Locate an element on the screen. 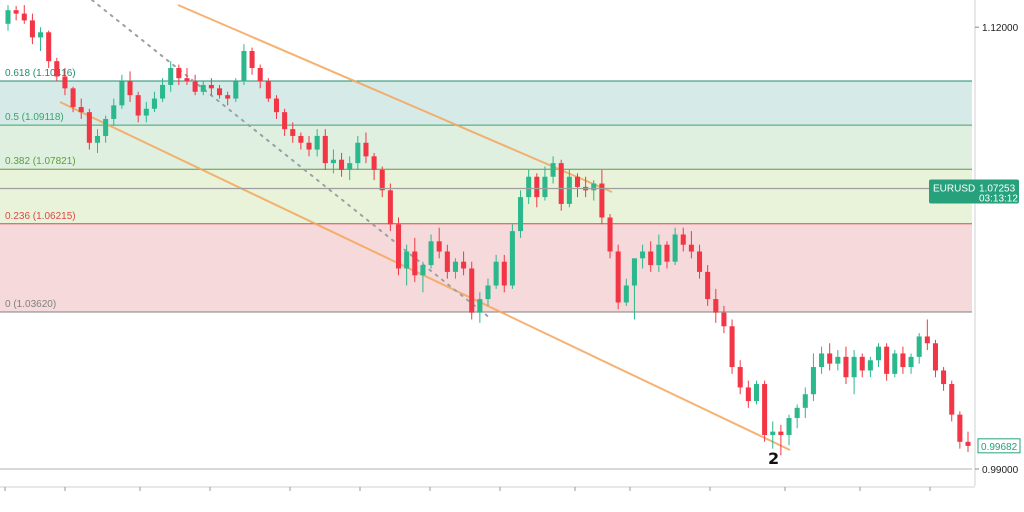 This screenshot has width=1024, height=512. fib-label-0.382: 0.382 (1.07821) is located at coordinates (40, 161).